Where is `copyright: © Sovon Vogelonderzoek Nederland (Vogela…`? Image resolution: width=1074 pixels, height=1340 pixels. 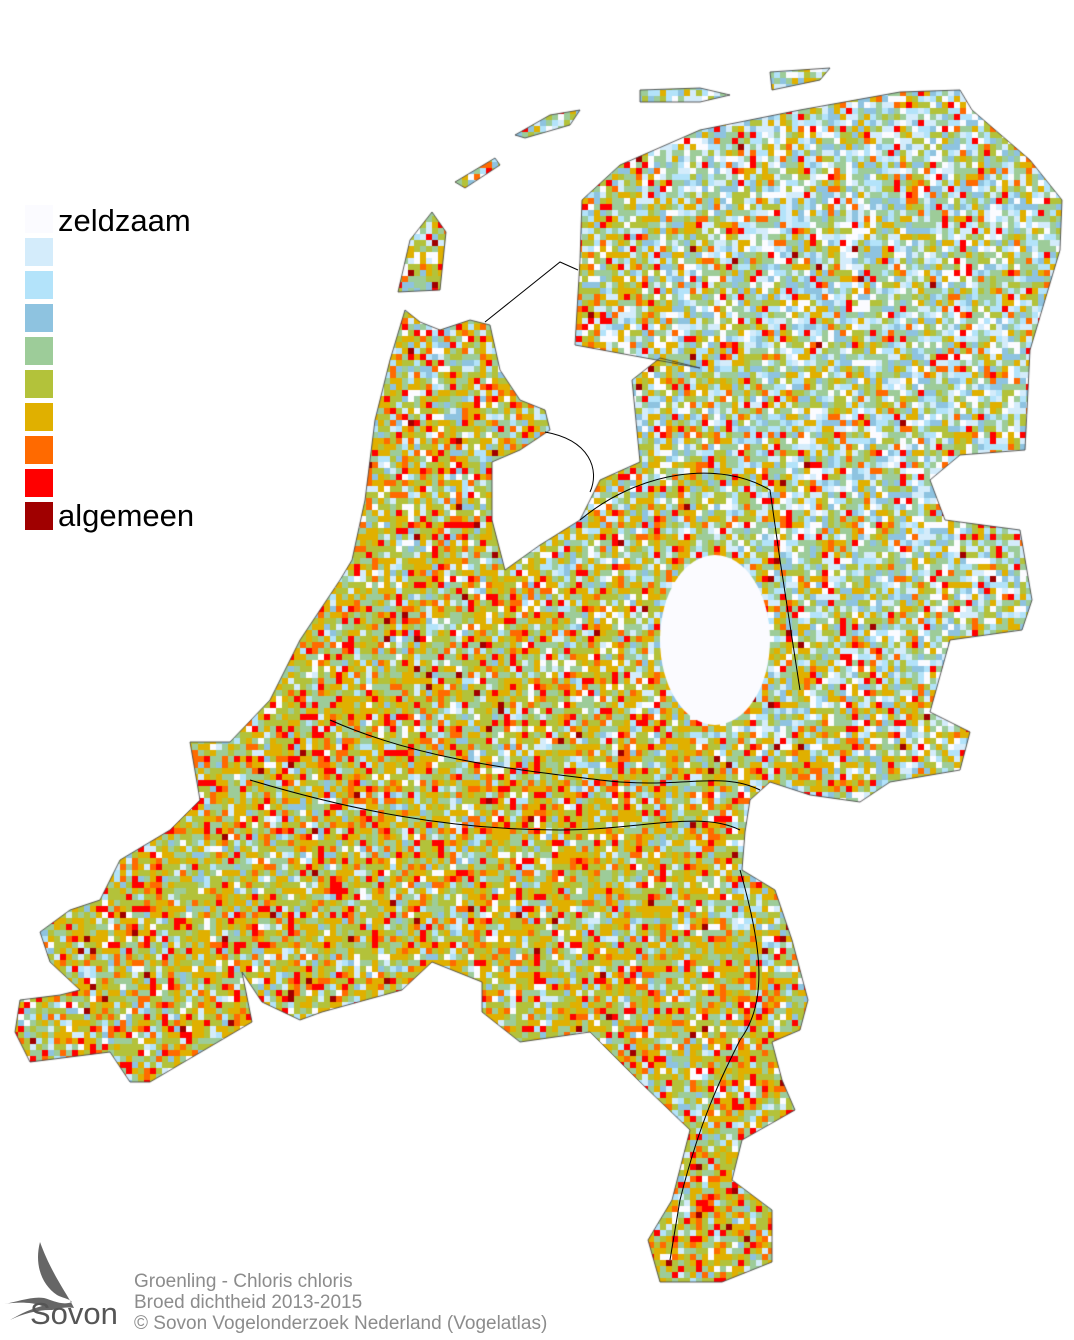 copyright: © Sovon Vogelonderzoek Nederland (Vogela… is located at coordinates (341, 1323).